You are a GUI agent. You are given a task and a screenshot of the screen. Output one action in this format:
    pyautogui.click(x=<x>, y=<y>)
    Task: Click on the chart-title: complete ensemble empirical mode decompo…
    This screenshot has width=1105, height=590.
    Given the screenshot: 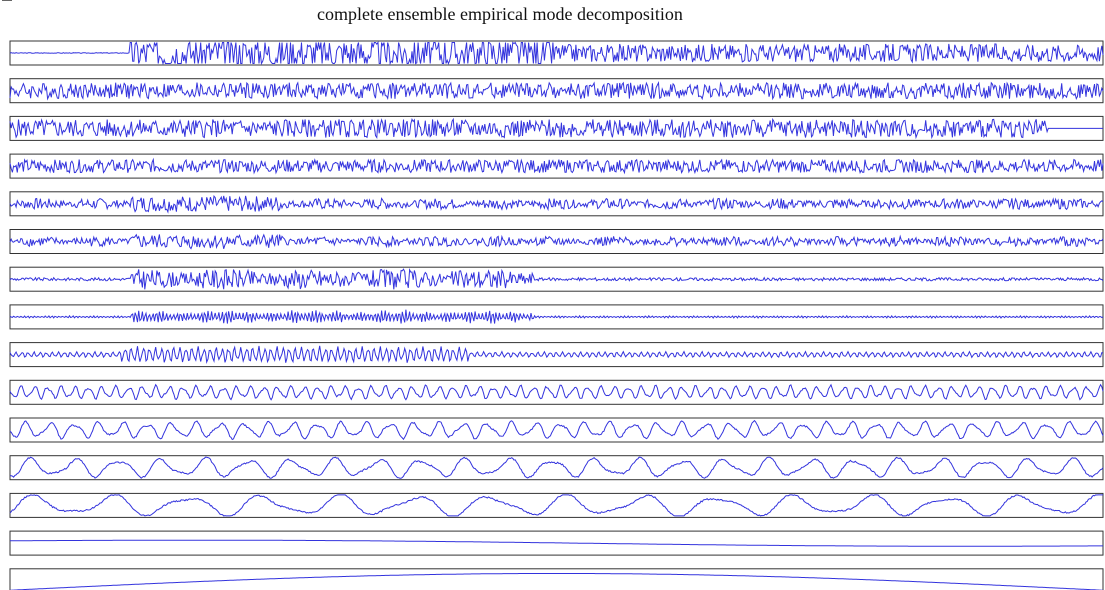 What is the action you would take?
    pyautogui.click(x=500, y=14)
    